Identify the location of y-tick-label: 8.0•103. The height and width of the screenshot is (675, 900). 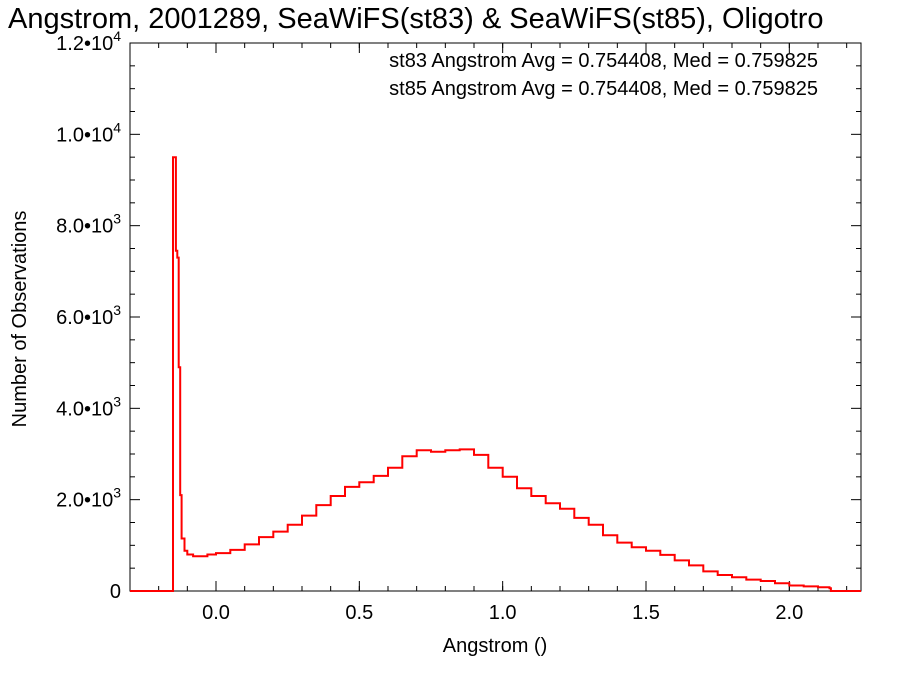
(88, 224).